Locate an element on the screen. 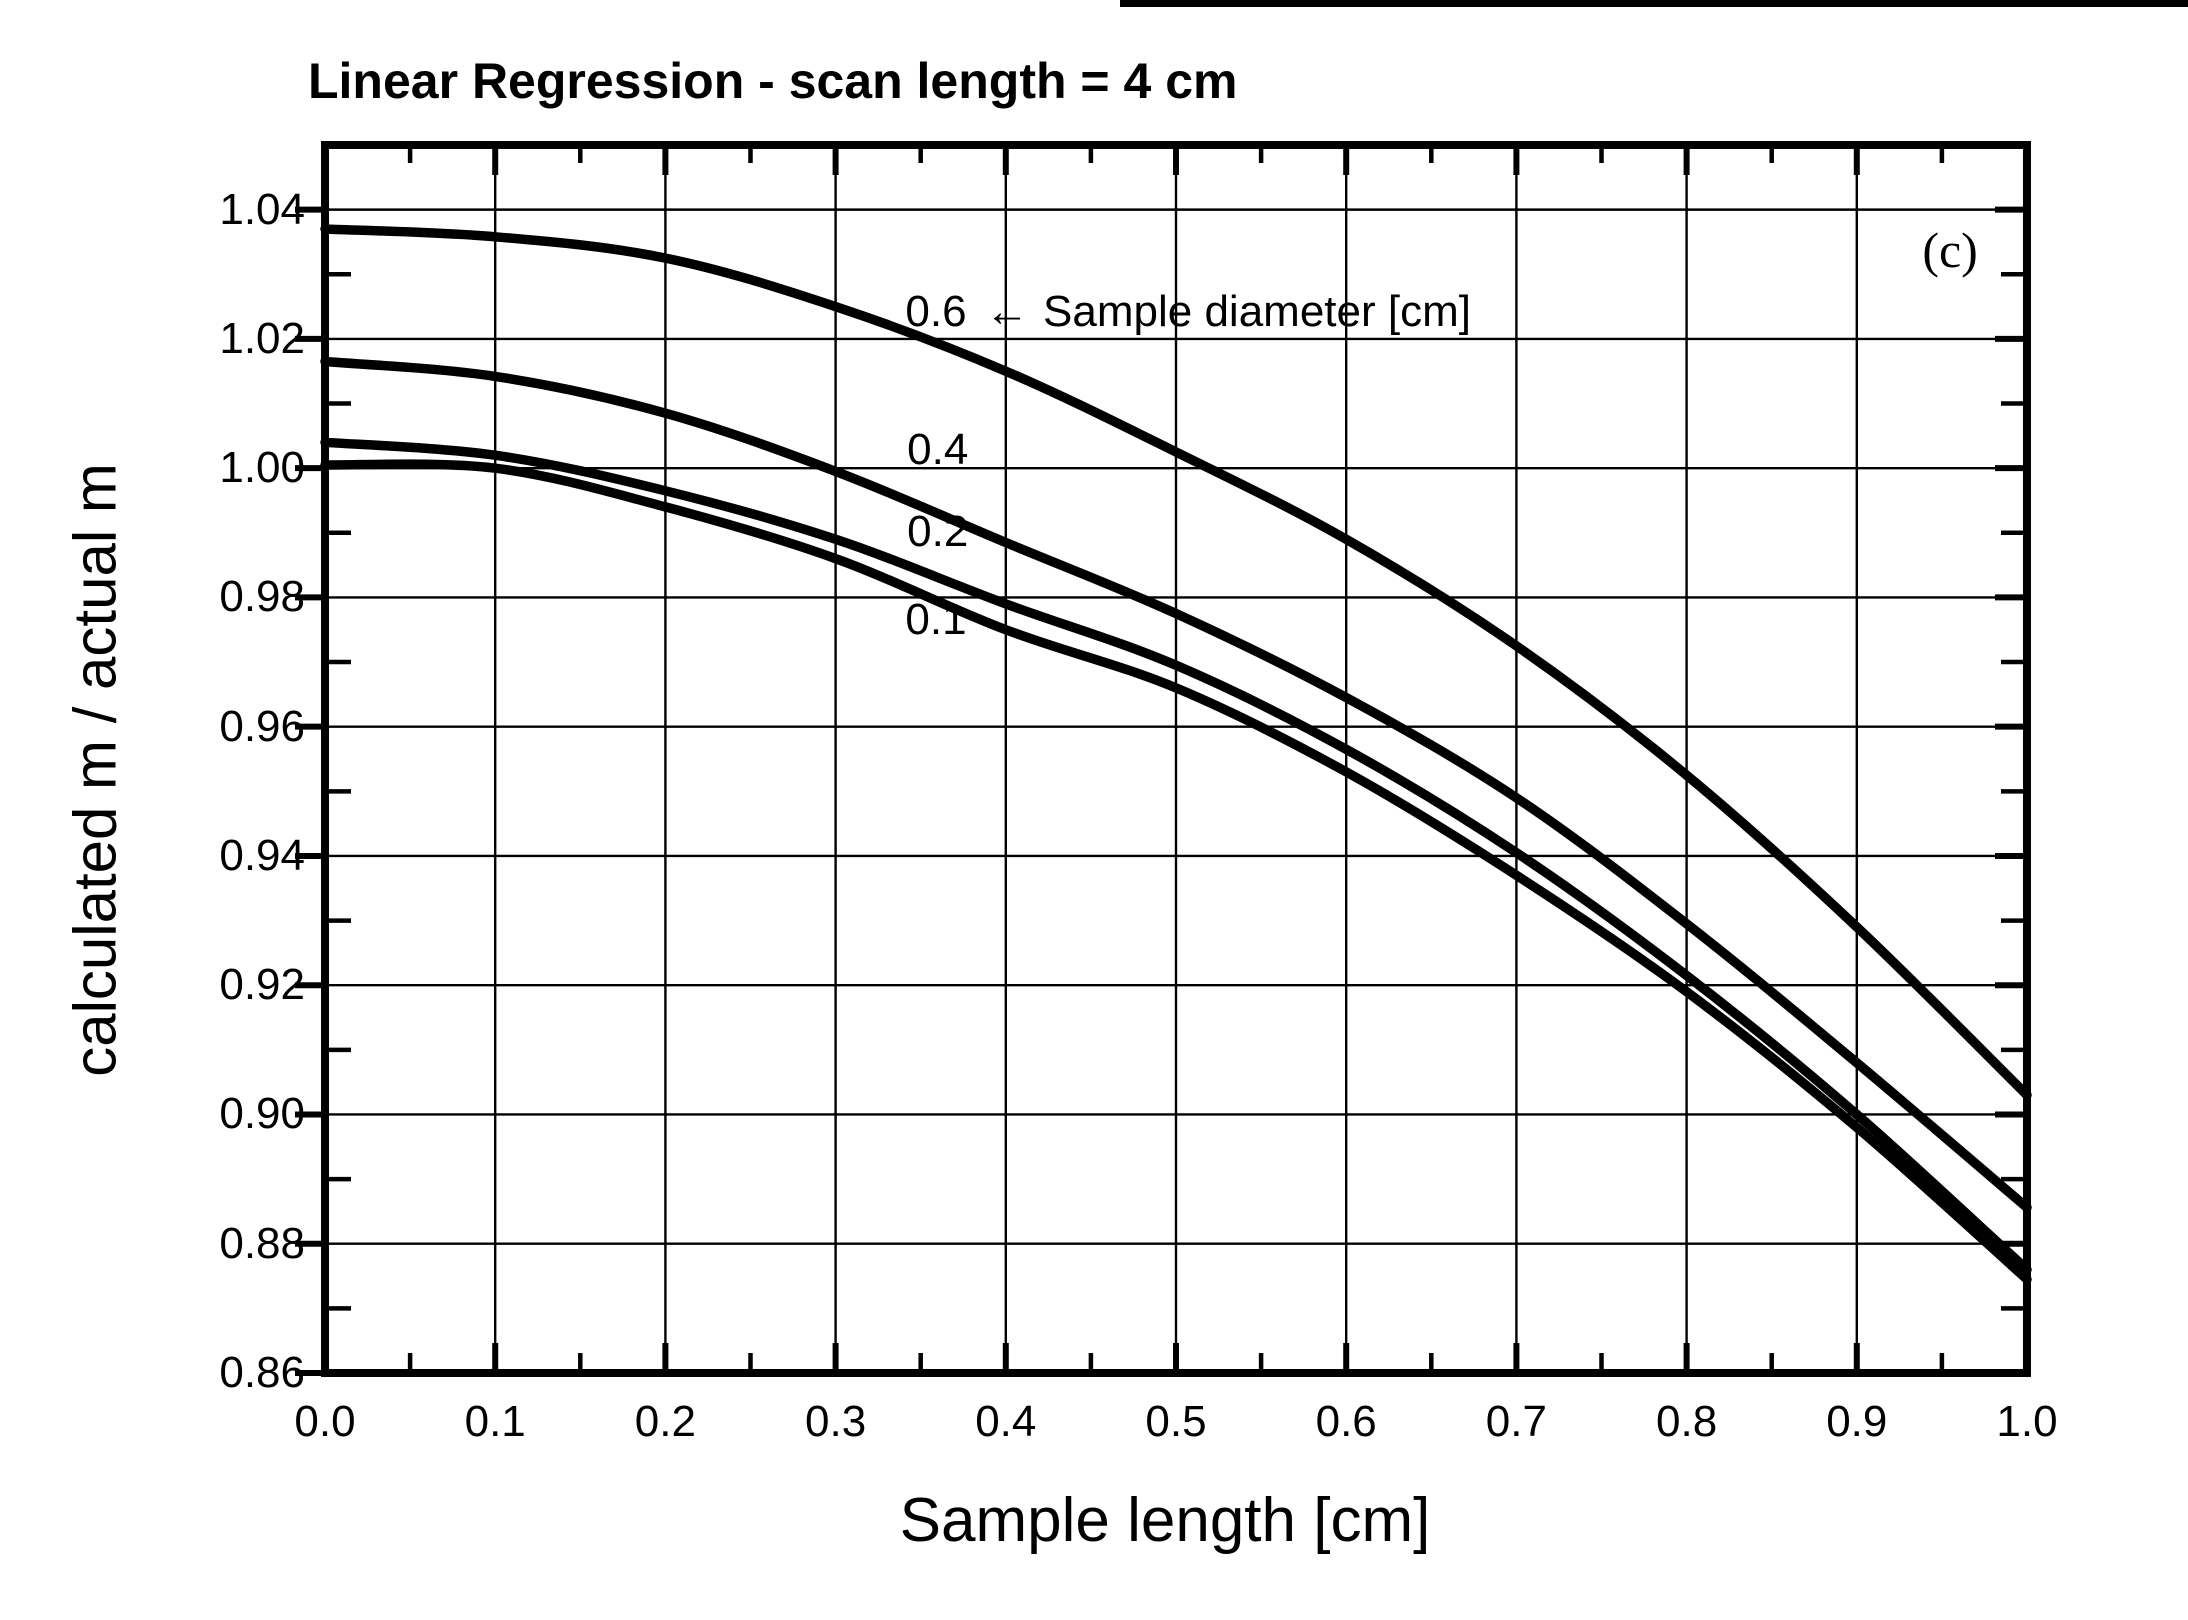 This screenshot has width=2188, height=1620. y-tick-label: 0.94 is located at coordinates (262, 855).